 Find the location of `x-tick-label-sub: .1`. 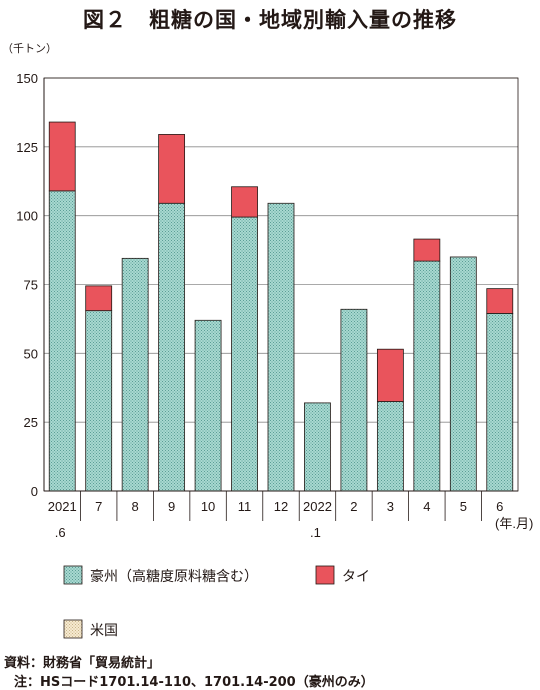

x-tick-label-sub: .1 is located at coordinates (315, 532).